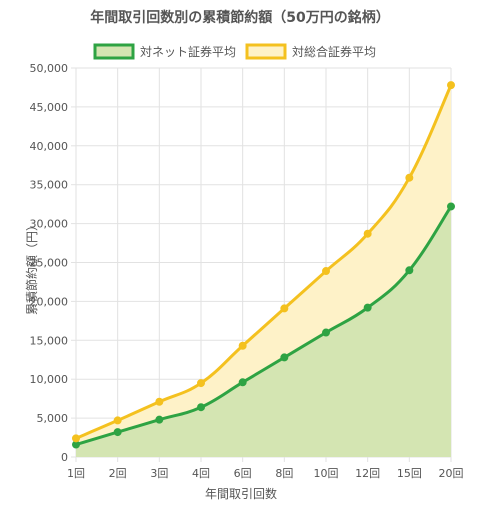  I want to click on y-axis-title: 累積節約額（円）, so click(31, 267).